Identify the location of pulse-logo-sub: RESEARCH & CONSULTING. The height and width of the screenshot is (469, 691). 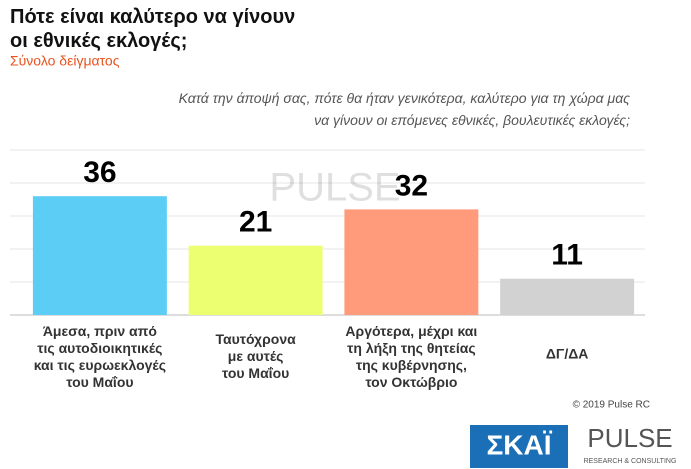
(630, 461).